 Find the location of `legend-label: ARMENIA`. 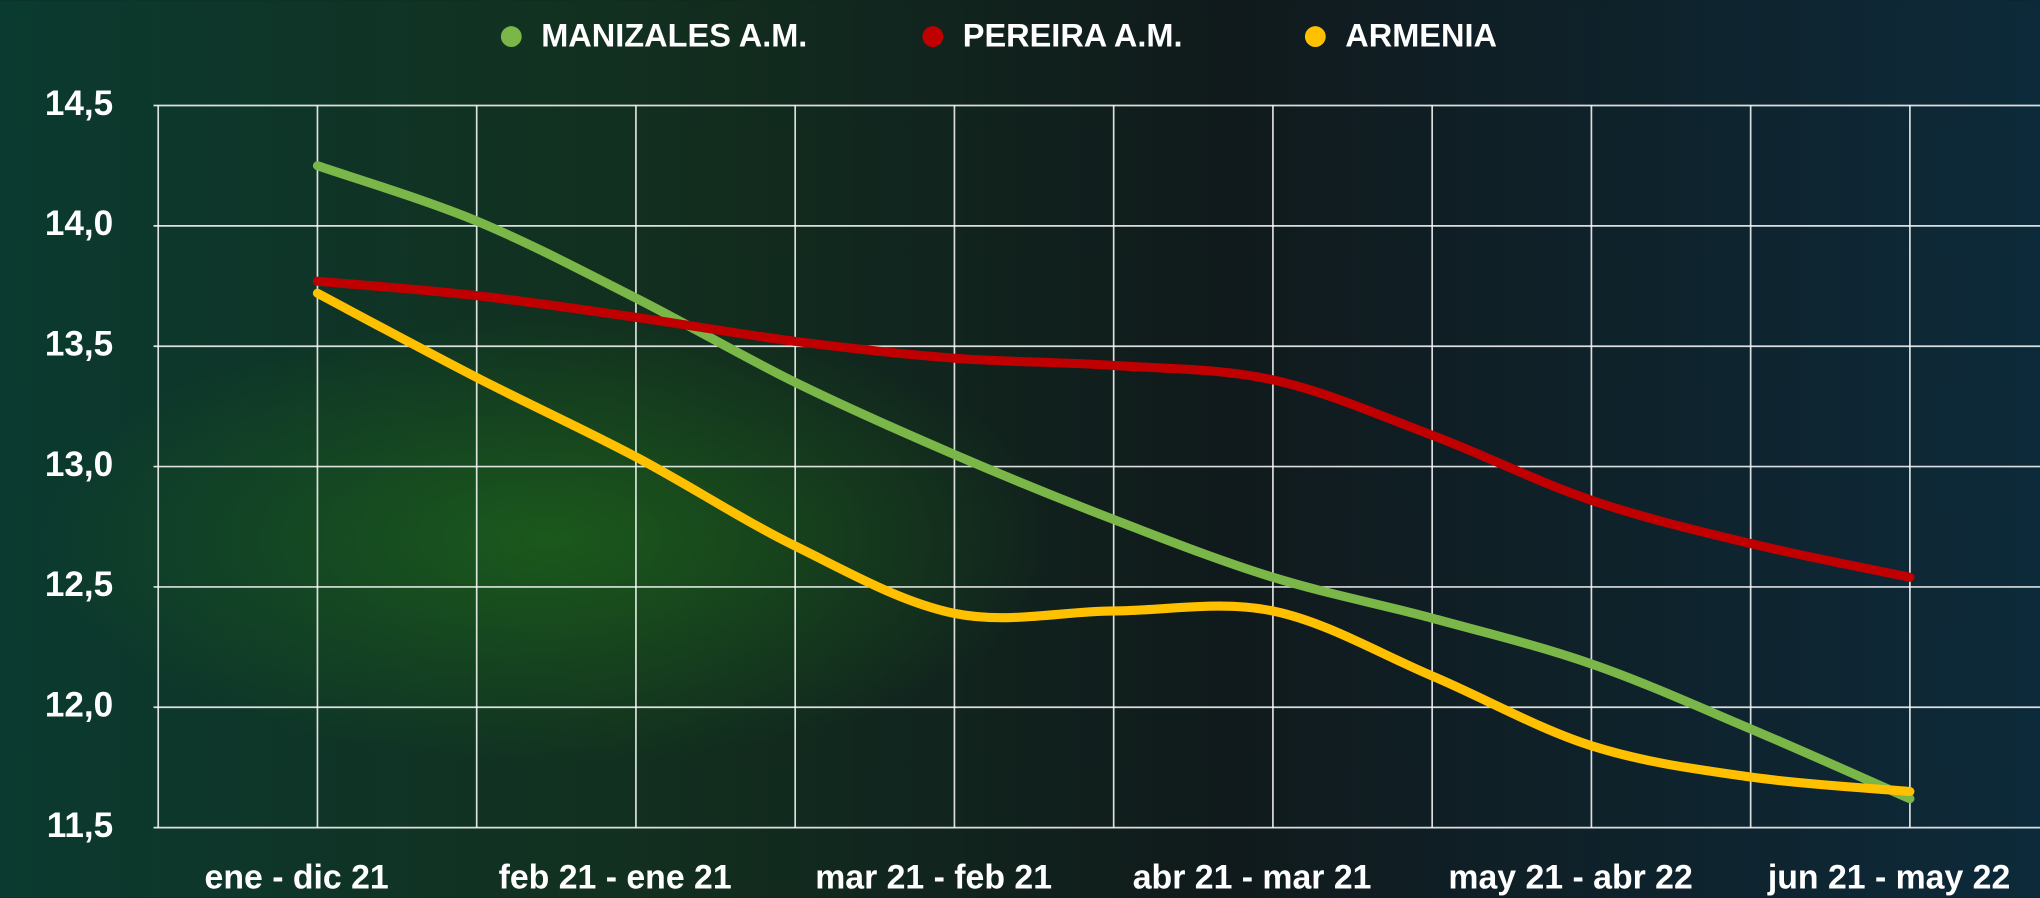

legend-label: ARMENIA is located at coordinates (1421, 35).